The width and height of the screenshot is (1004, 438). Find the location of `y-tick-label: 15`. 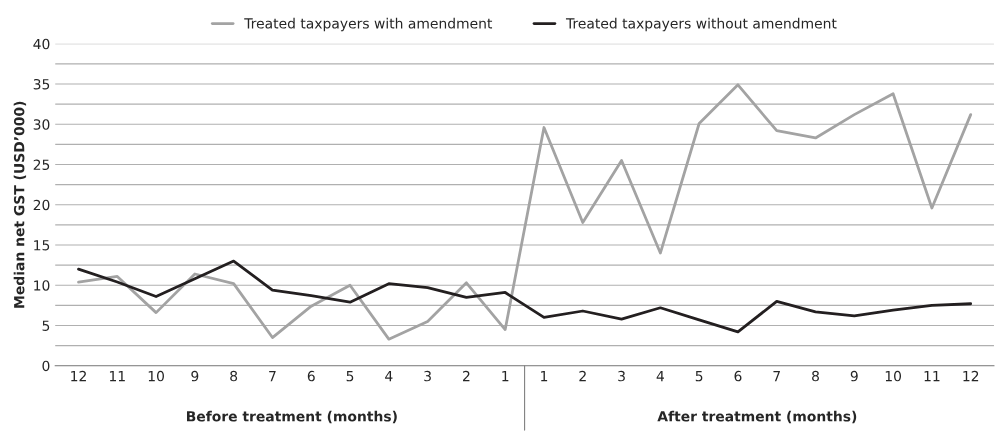

y-tick-label: 15 is located at coordinates (42, 245).